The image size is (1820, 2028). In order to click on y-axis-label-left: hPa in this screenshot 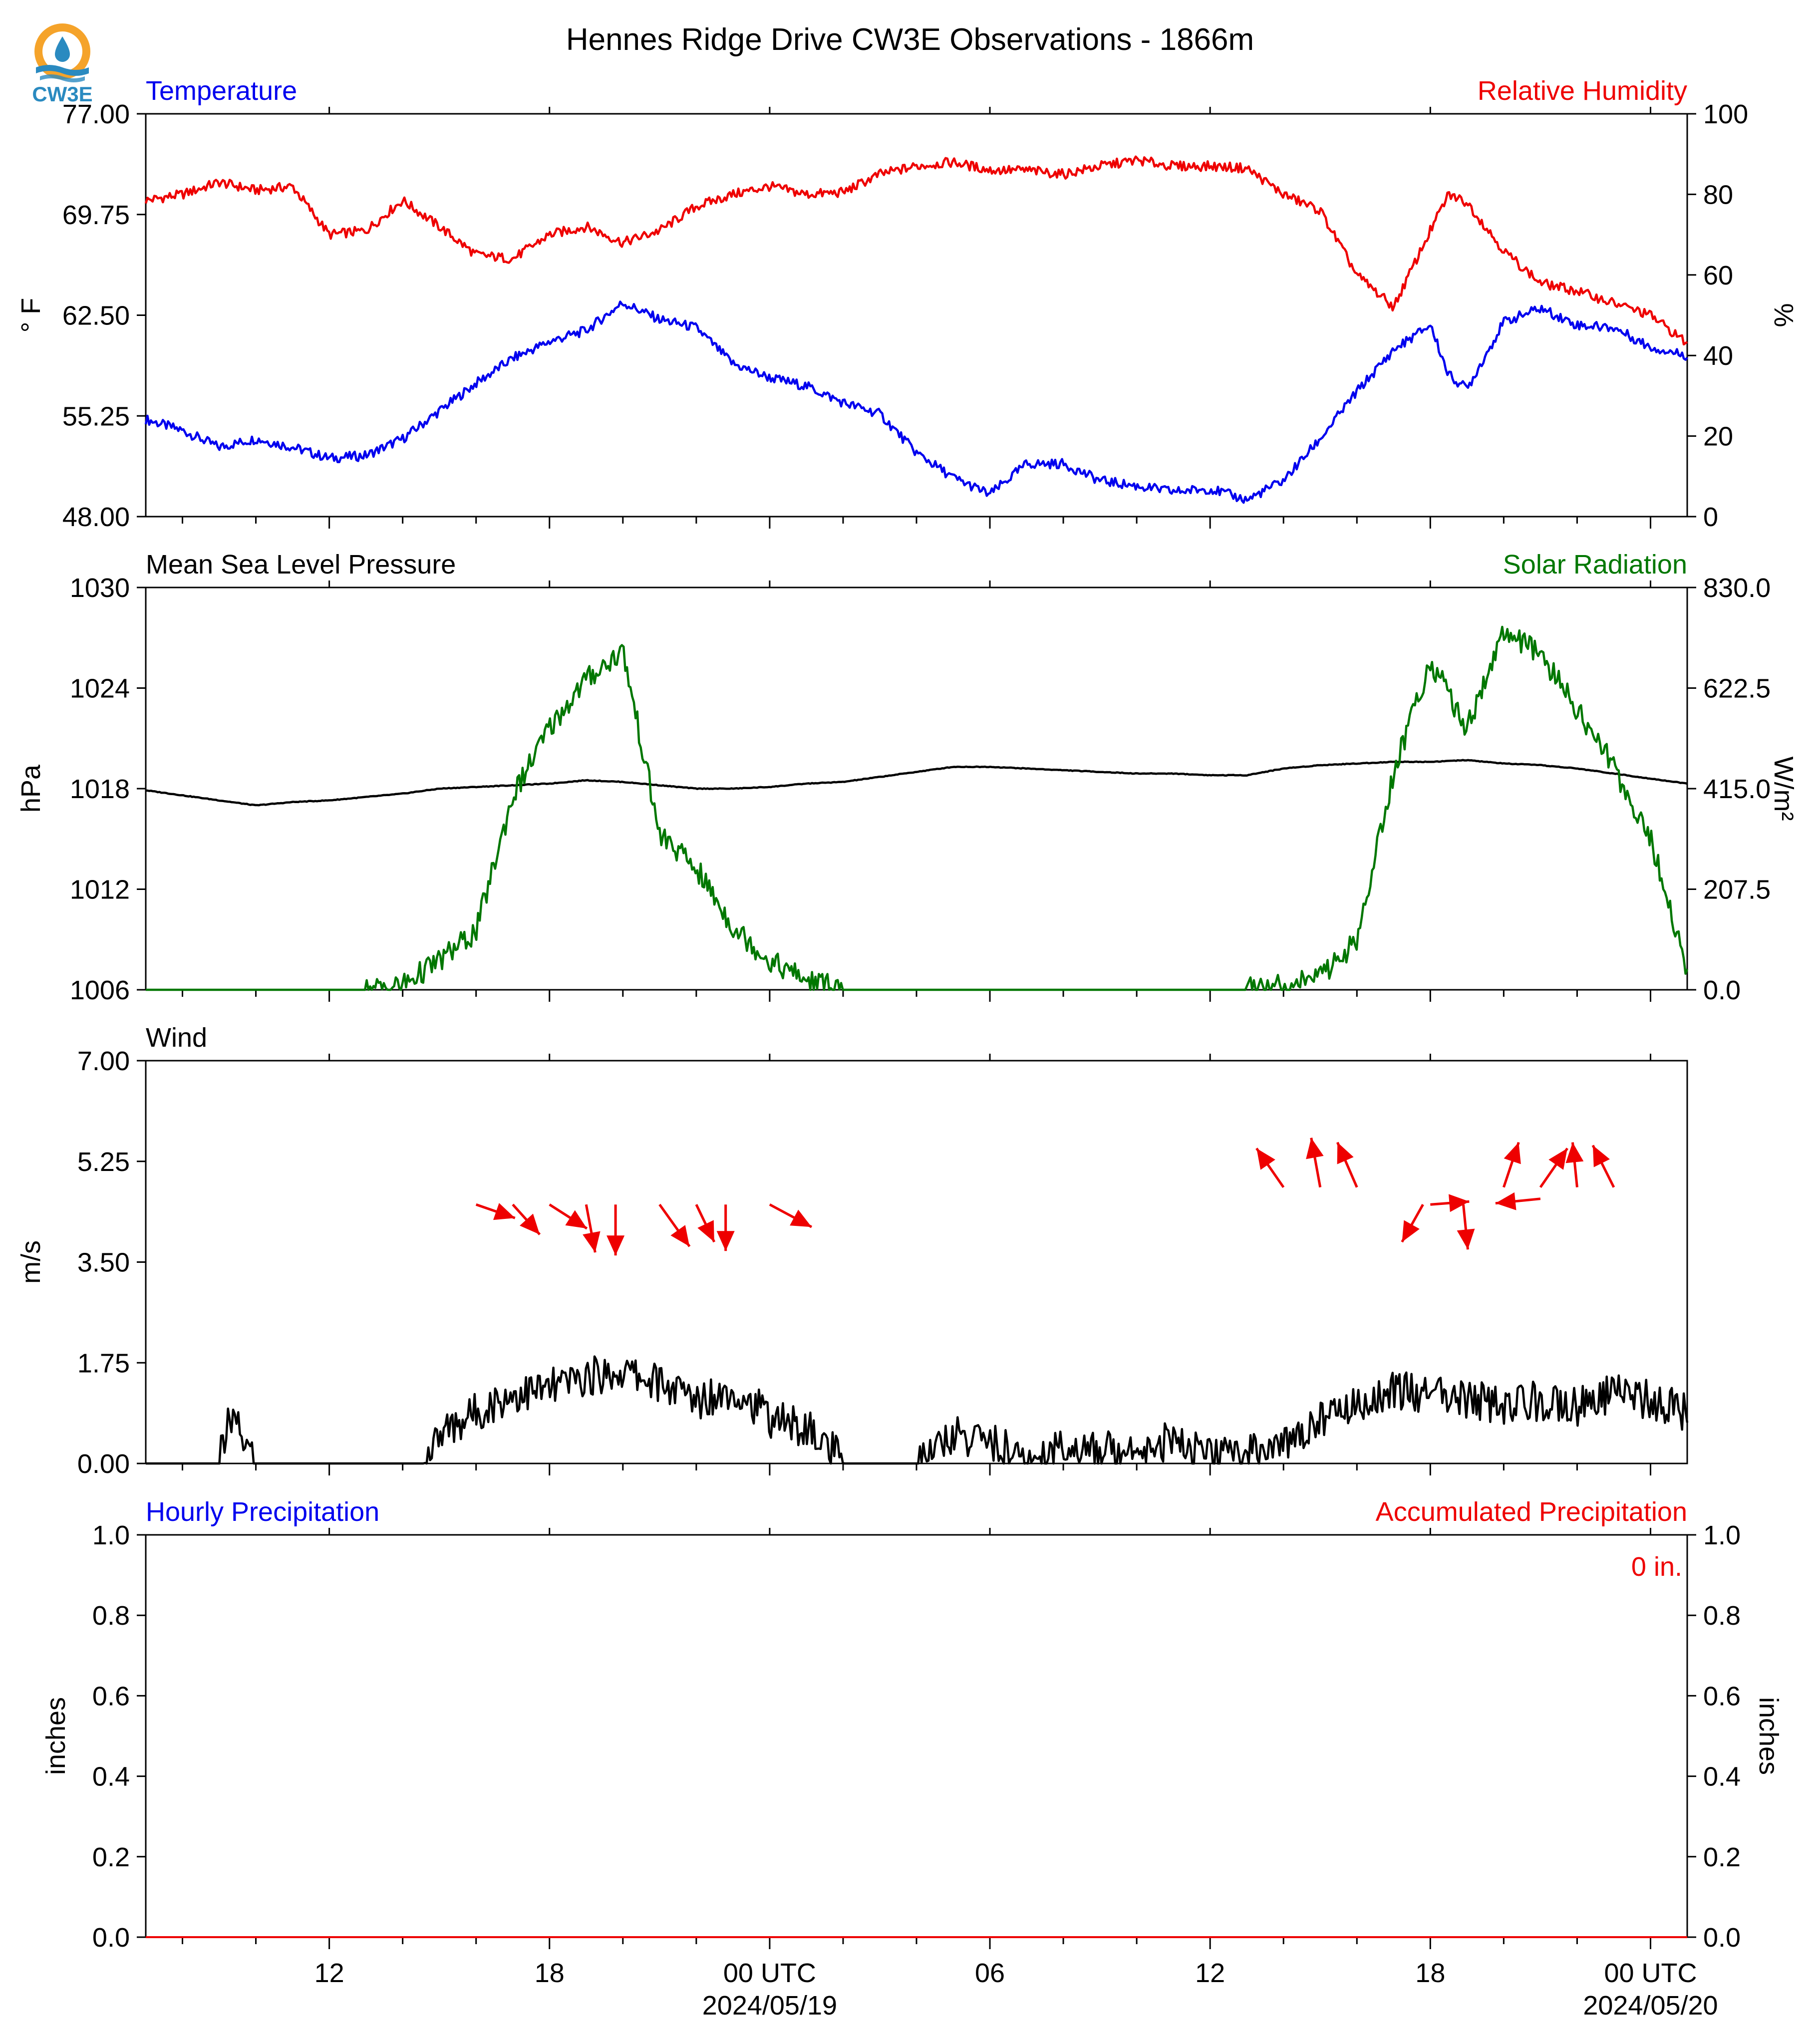, I will do `click(31, 788)`.